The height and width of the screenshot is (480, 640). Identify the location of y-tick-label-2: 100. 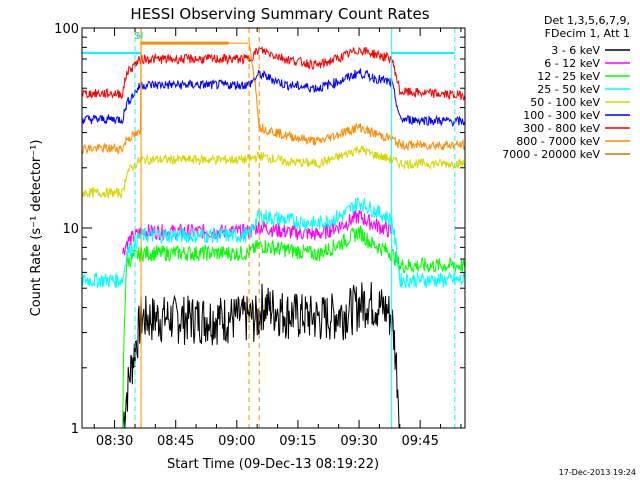
(66, 29).